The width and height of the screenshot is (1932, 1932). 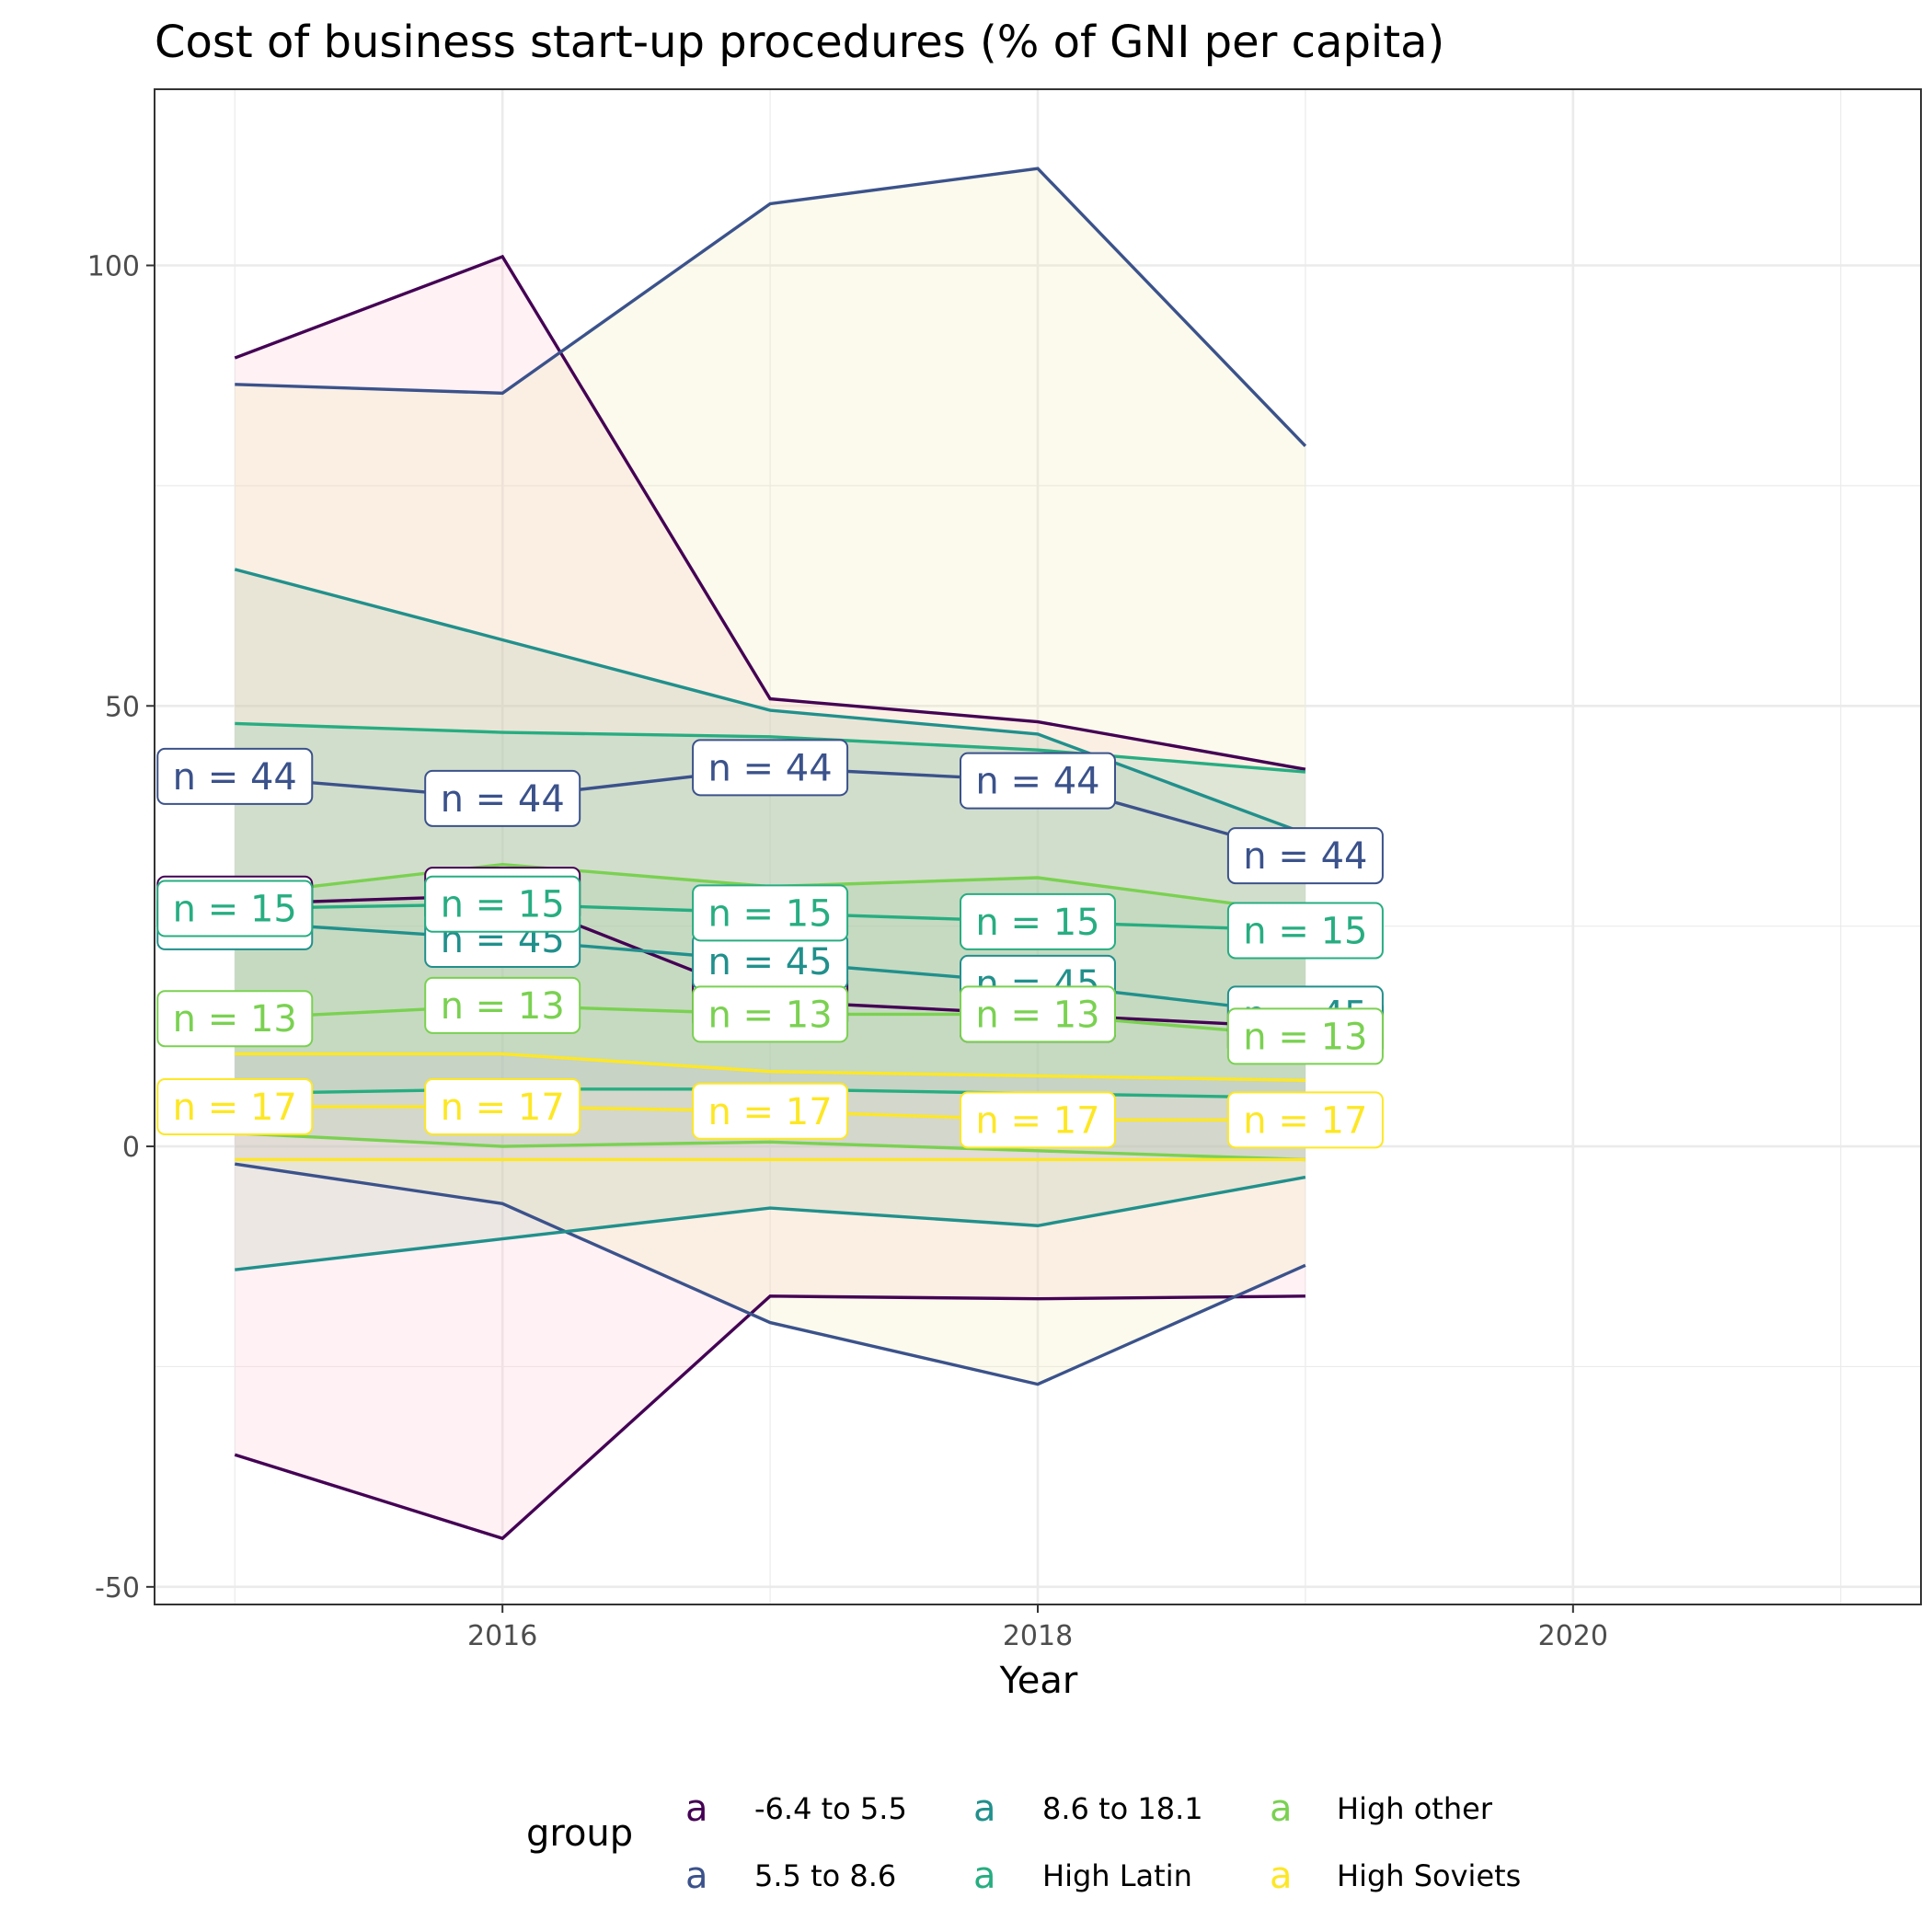 What do you see at coordinates (1281, 1876) in the screenshot?
I see `legend-key-high-soviets: a` at bounding box center [1281, 1876].